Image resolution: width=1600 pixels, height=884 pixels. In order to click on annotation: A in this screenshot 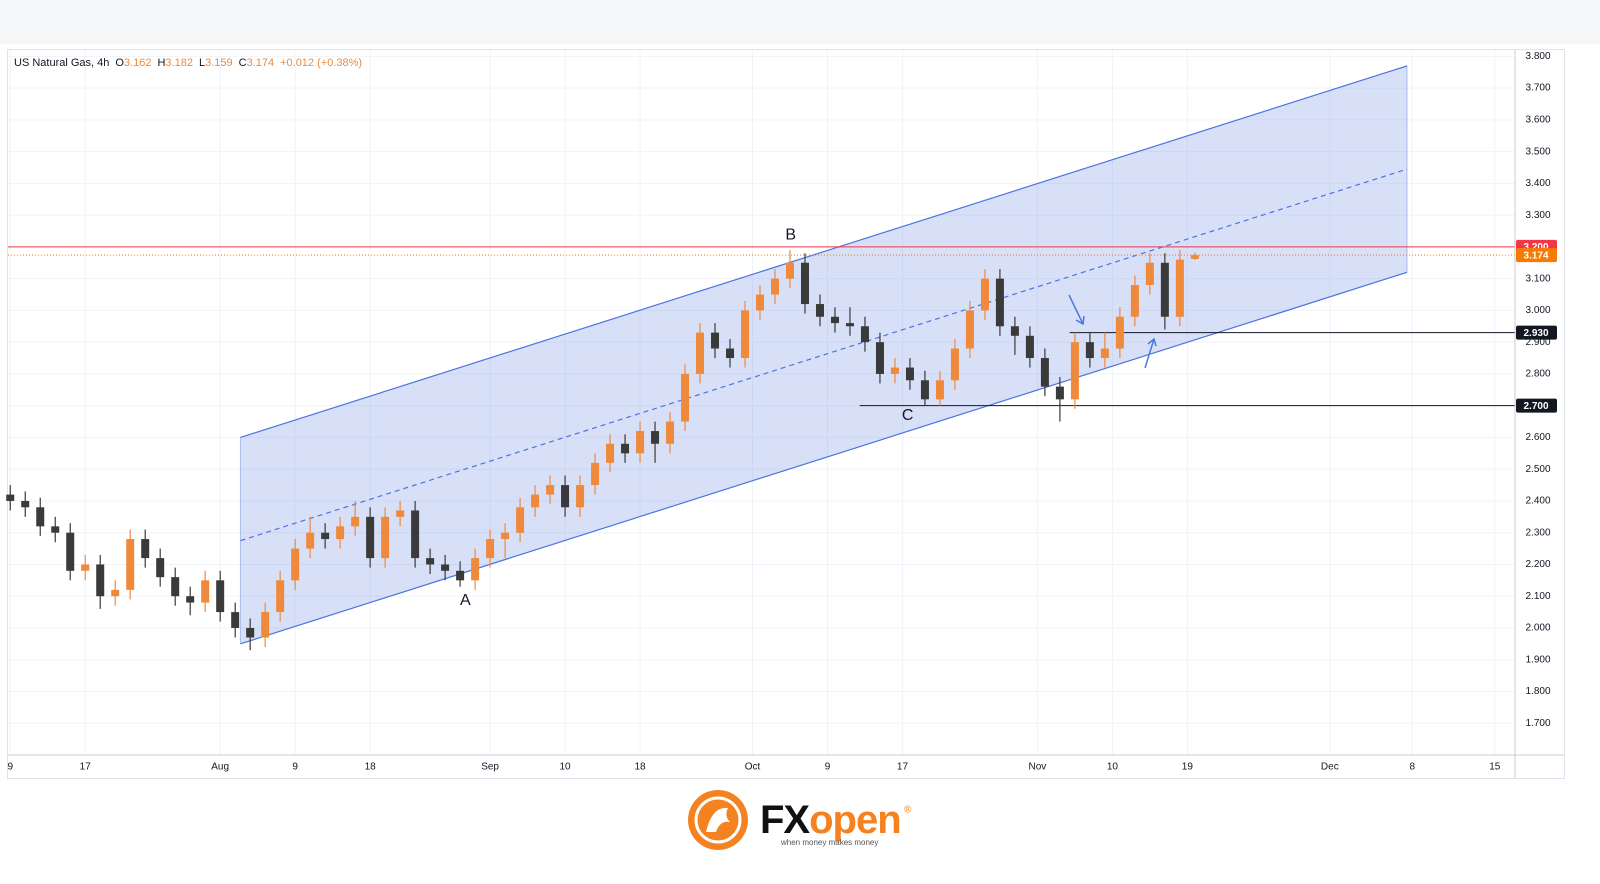, I will do `click(465, 600)`.